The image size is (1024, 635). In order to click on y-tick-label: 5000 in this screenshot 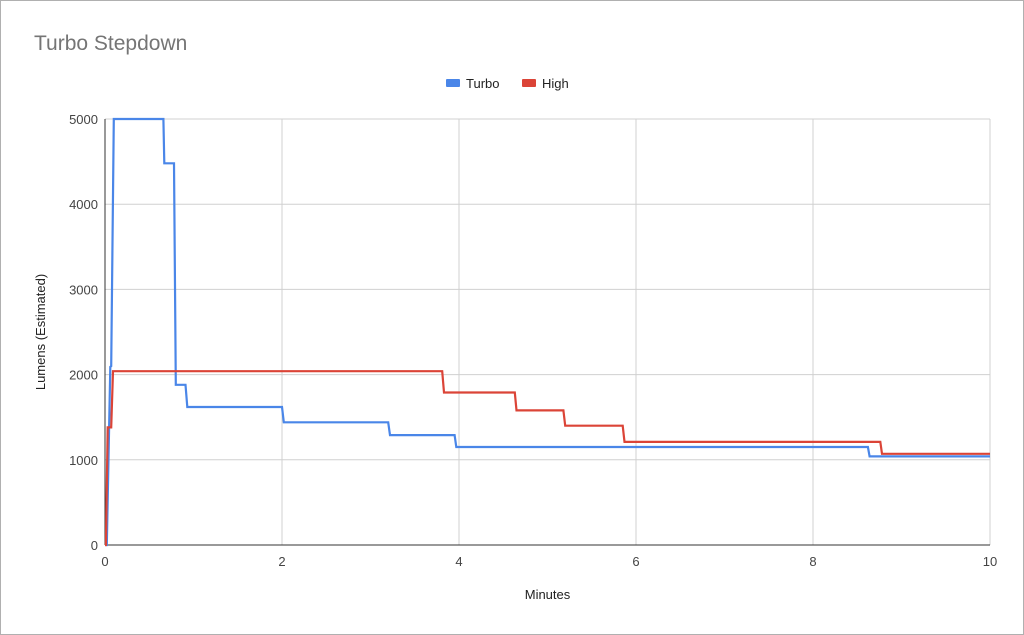, I will do `click(83, 119)`.